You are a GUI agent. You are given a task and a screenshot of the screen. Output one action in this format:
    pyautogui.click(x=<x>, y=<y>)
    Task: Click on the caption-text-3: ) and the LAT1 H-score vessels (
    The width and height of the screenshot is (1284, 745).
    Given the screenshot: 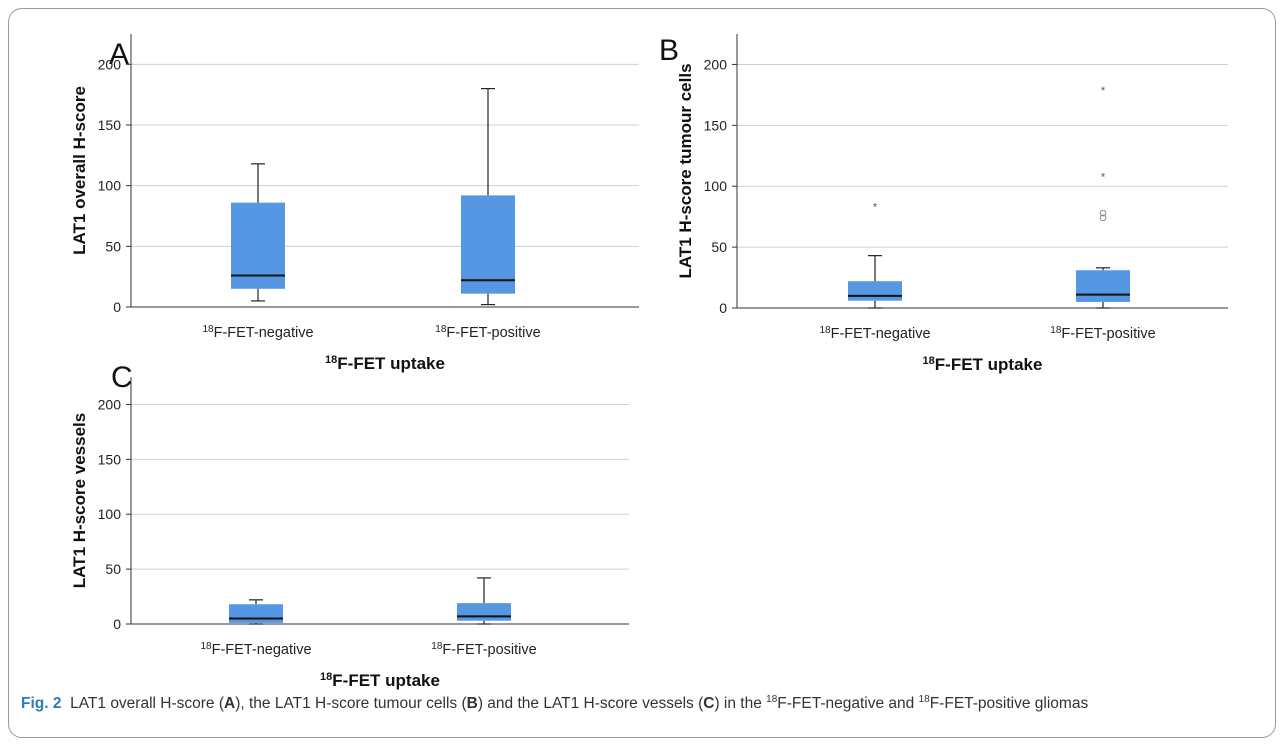 What is the action you would take?
    pyautogui.click(x=590, y=704)
    